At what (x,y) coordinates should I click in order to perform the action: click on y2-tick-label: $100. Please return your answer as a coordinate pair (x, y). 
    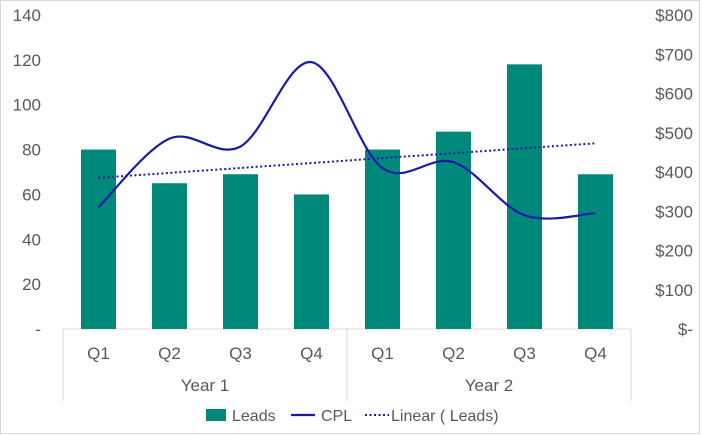
    Looking at the image, I should click on (674, 290).